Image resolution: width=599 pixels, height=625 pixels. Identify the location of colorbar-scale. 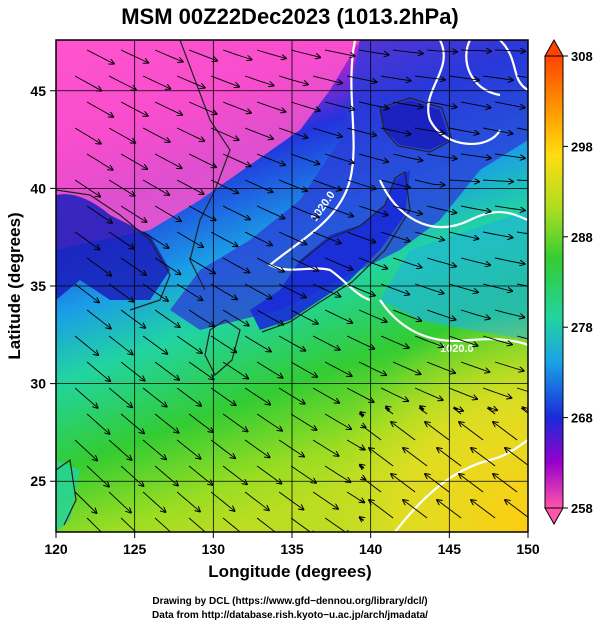
(554, 282).